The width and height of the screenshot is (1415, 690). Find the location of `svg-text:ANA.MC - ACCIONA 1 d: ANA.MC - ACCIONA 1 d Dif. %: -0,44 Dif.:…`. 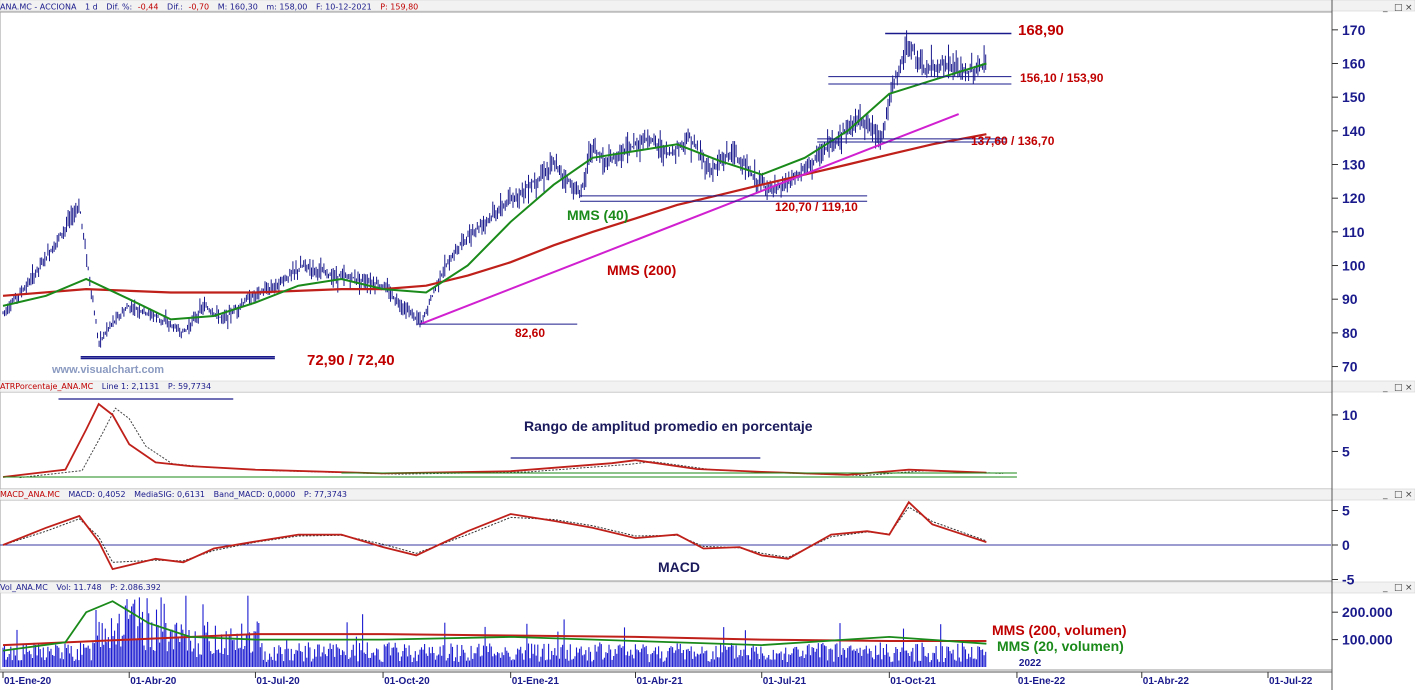

svg-text:ANA.MC - ACCIONA 1 d: ANA.MC - ACCIONA 1 d Dif. %: -0,44 Dif.:… is located at coordinates (209, 7).